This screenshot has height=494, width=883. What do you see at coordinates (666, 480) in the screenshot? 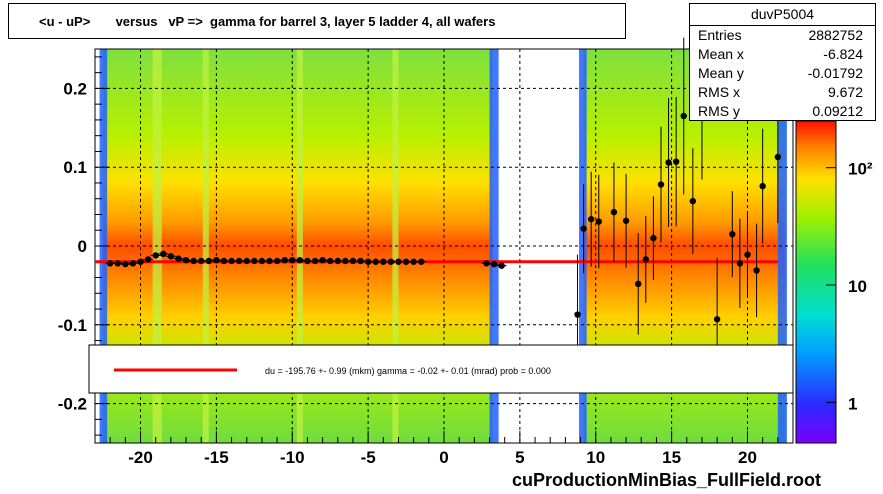
I see `footer-filename: cuProductionMinBias_FullField.root` at bounding box center [666, 480].